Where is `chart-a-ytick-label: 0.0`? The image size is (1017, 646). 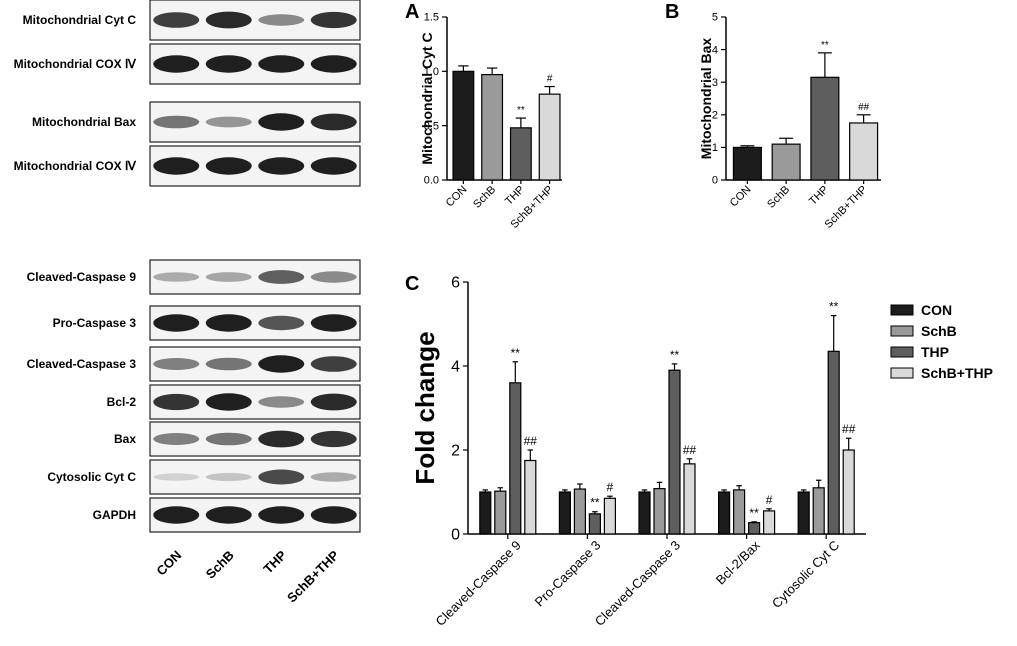
chart-a-ytick-label: 0.0 is located at coordinates (431, 181).